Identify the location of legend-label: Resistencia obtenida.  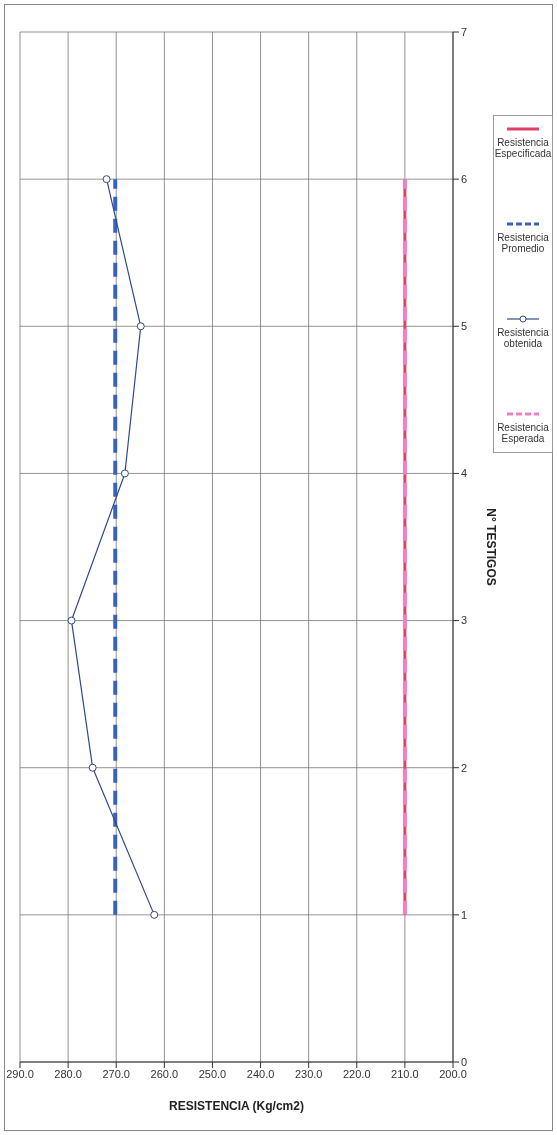
(523, 338).